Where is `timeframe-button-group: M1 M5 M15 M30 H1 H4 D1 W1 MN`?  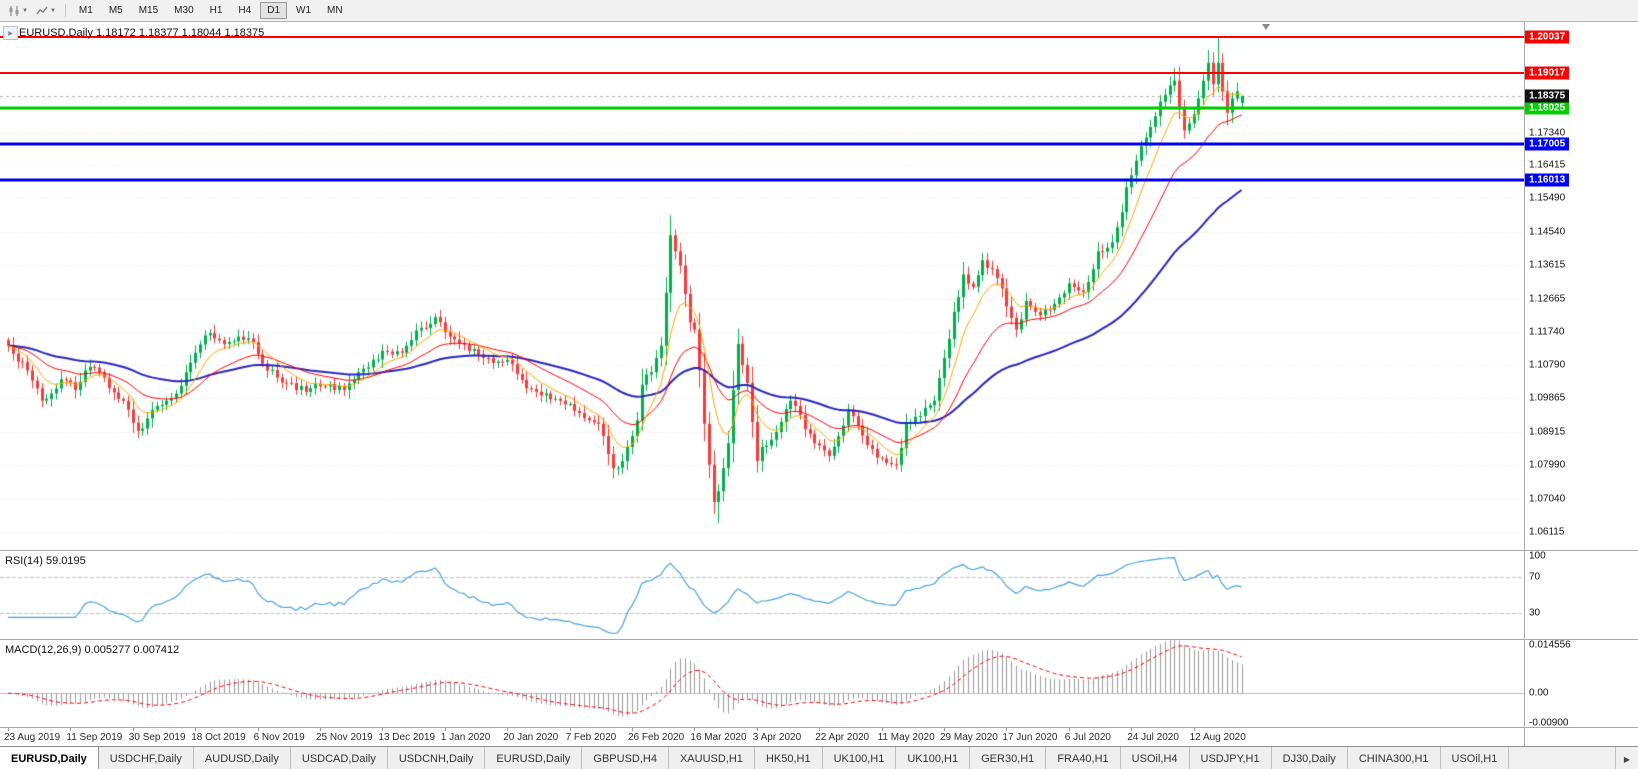
timeframe-button-group: M1 M5 M15 M30 H1 H4 D1 W1 MN is located at coordinates (211, 10).